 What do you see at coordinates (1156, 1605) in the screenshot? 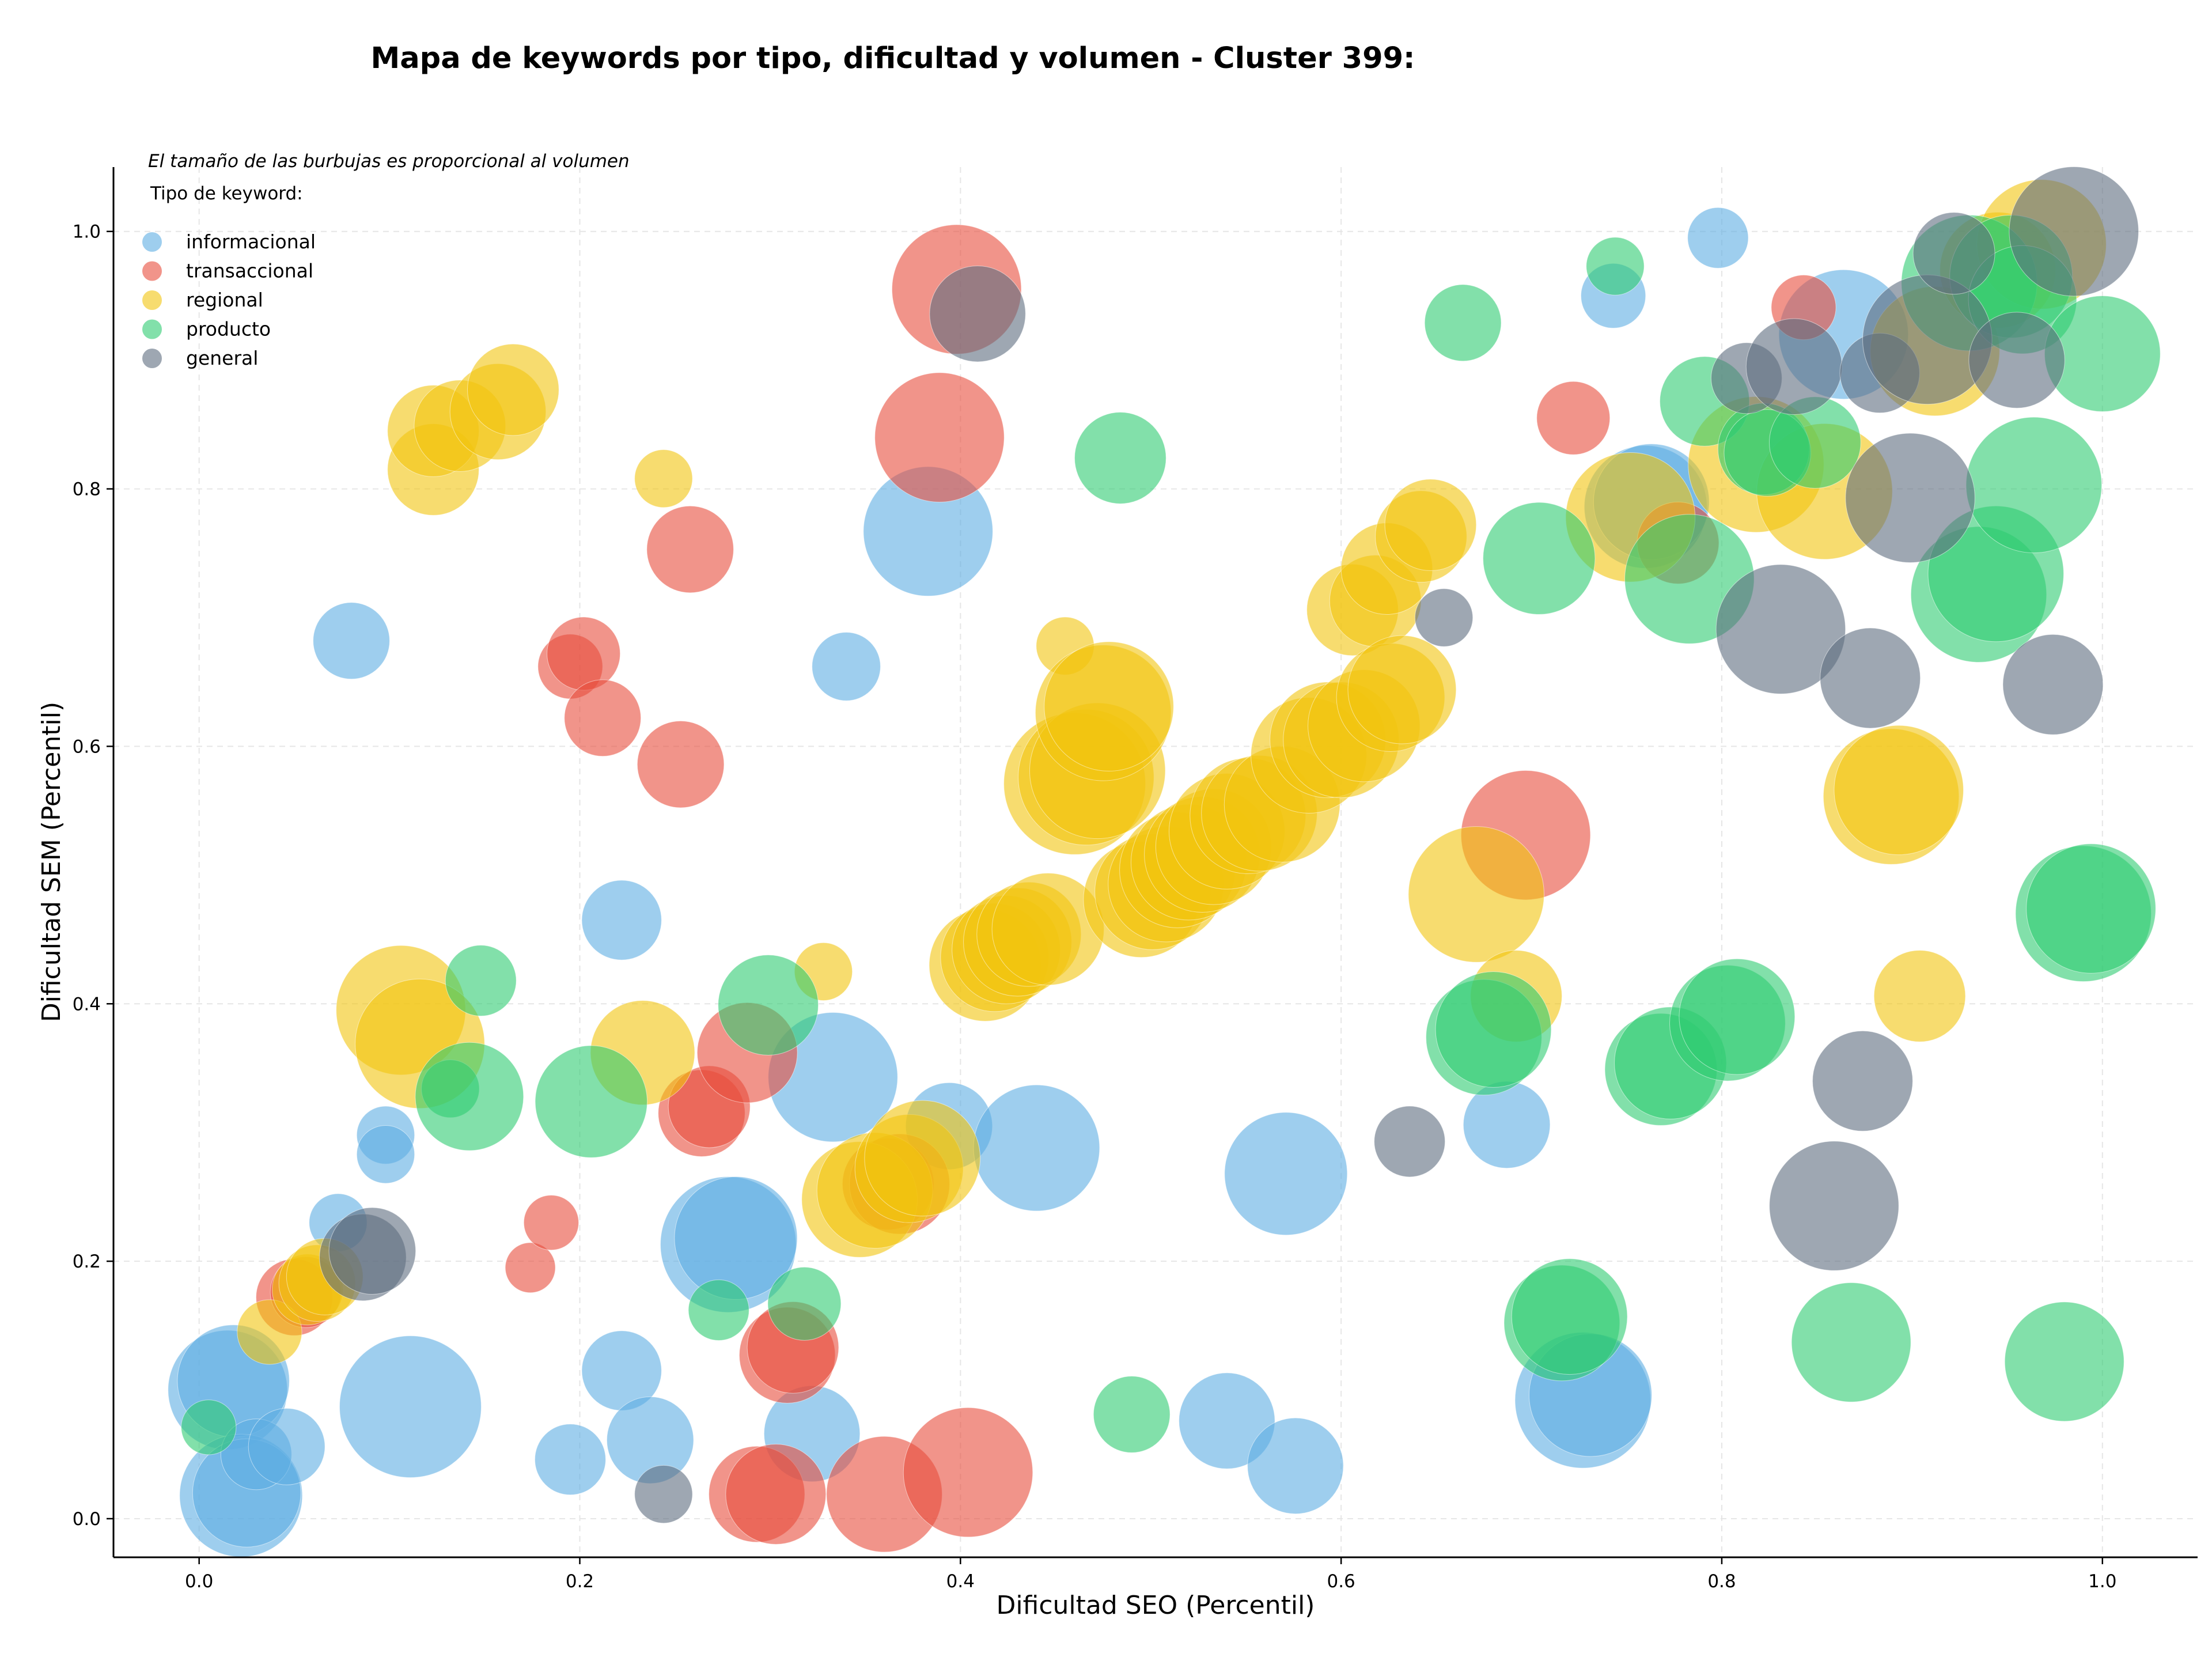
I see `x-axis-label: Dificultad SEO (Percentil)` at bounding box center [1156, 1605].